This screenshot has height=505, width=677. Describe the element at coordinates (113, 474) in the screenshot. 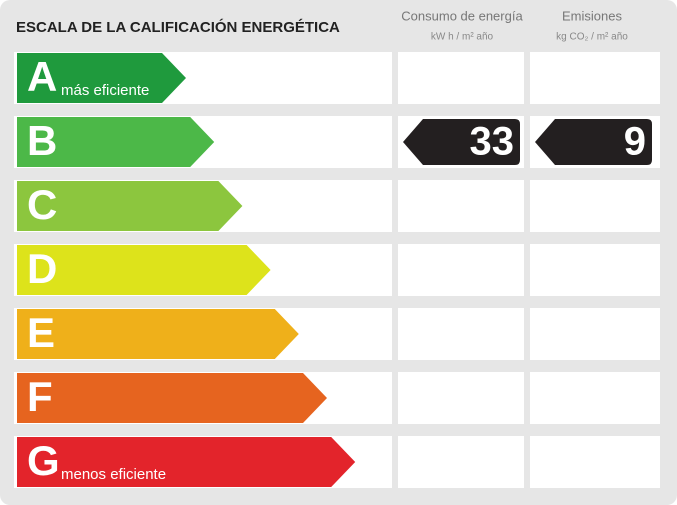

I see `class-label: menos eficiente` at that location.